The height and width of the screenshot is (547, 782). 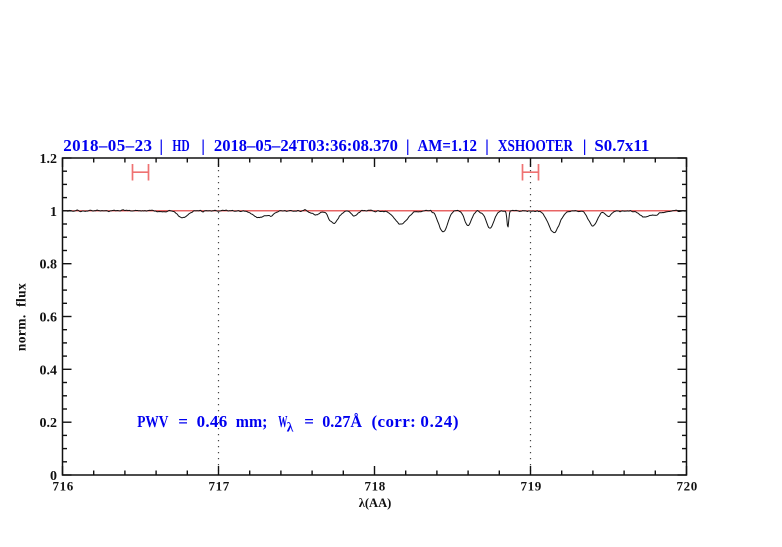 What do you see at coordinates (212, 421) in the screenshot?
I see `svg-text: 0.46` at bounding box center [212, 421].